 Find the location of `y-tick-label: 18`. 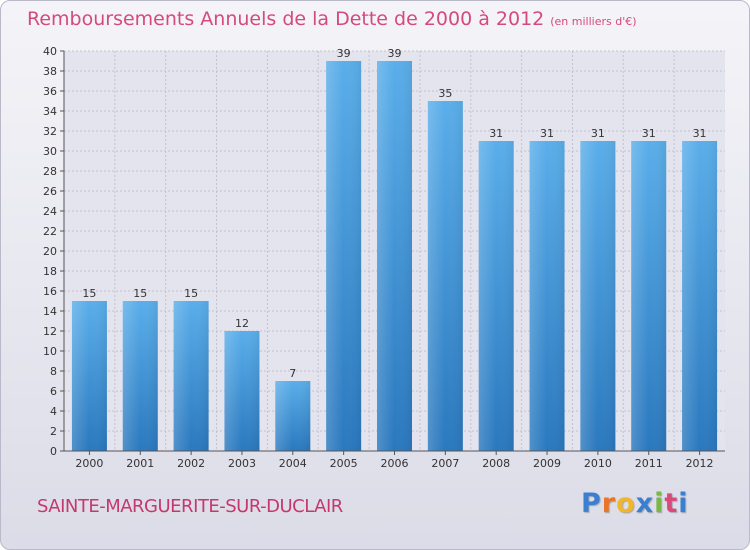

y-tick-label: 18 is located at coordinates (50, 271).